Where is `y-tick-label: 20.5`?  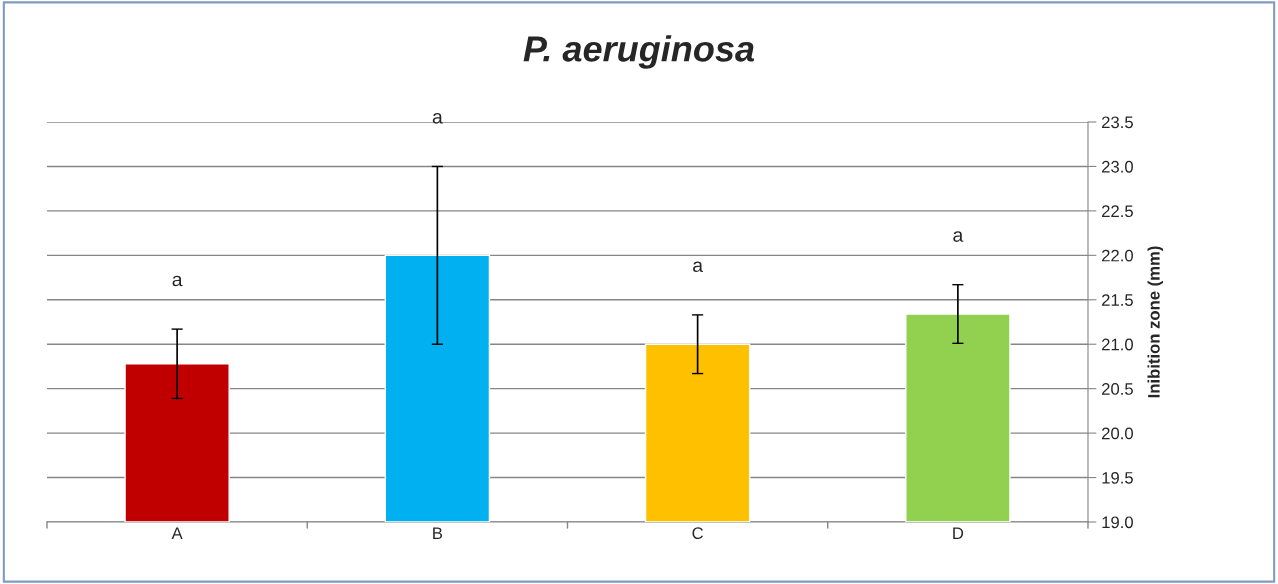
y-tick-label: 20.5 is located at coordinates (1117, 389).